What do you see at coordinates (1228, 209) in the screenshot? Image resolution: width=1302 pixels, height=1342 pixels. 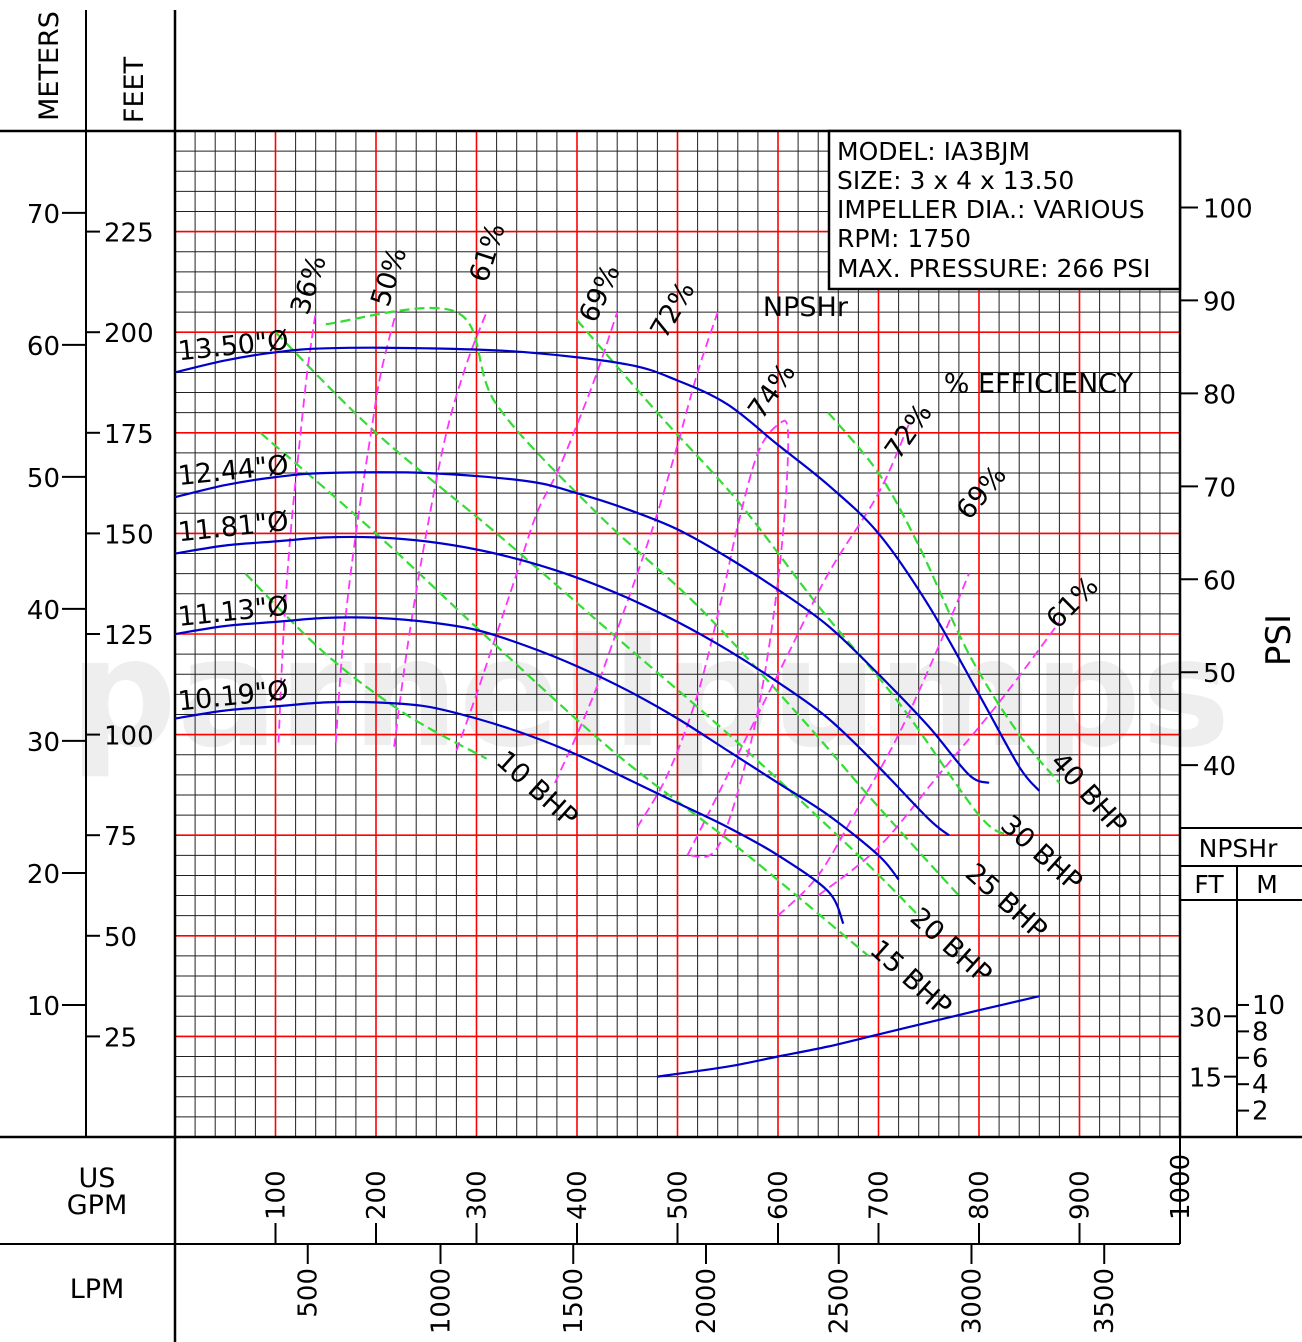 I see `psi-tick-label: 100` at bounding box center [1228, 209].